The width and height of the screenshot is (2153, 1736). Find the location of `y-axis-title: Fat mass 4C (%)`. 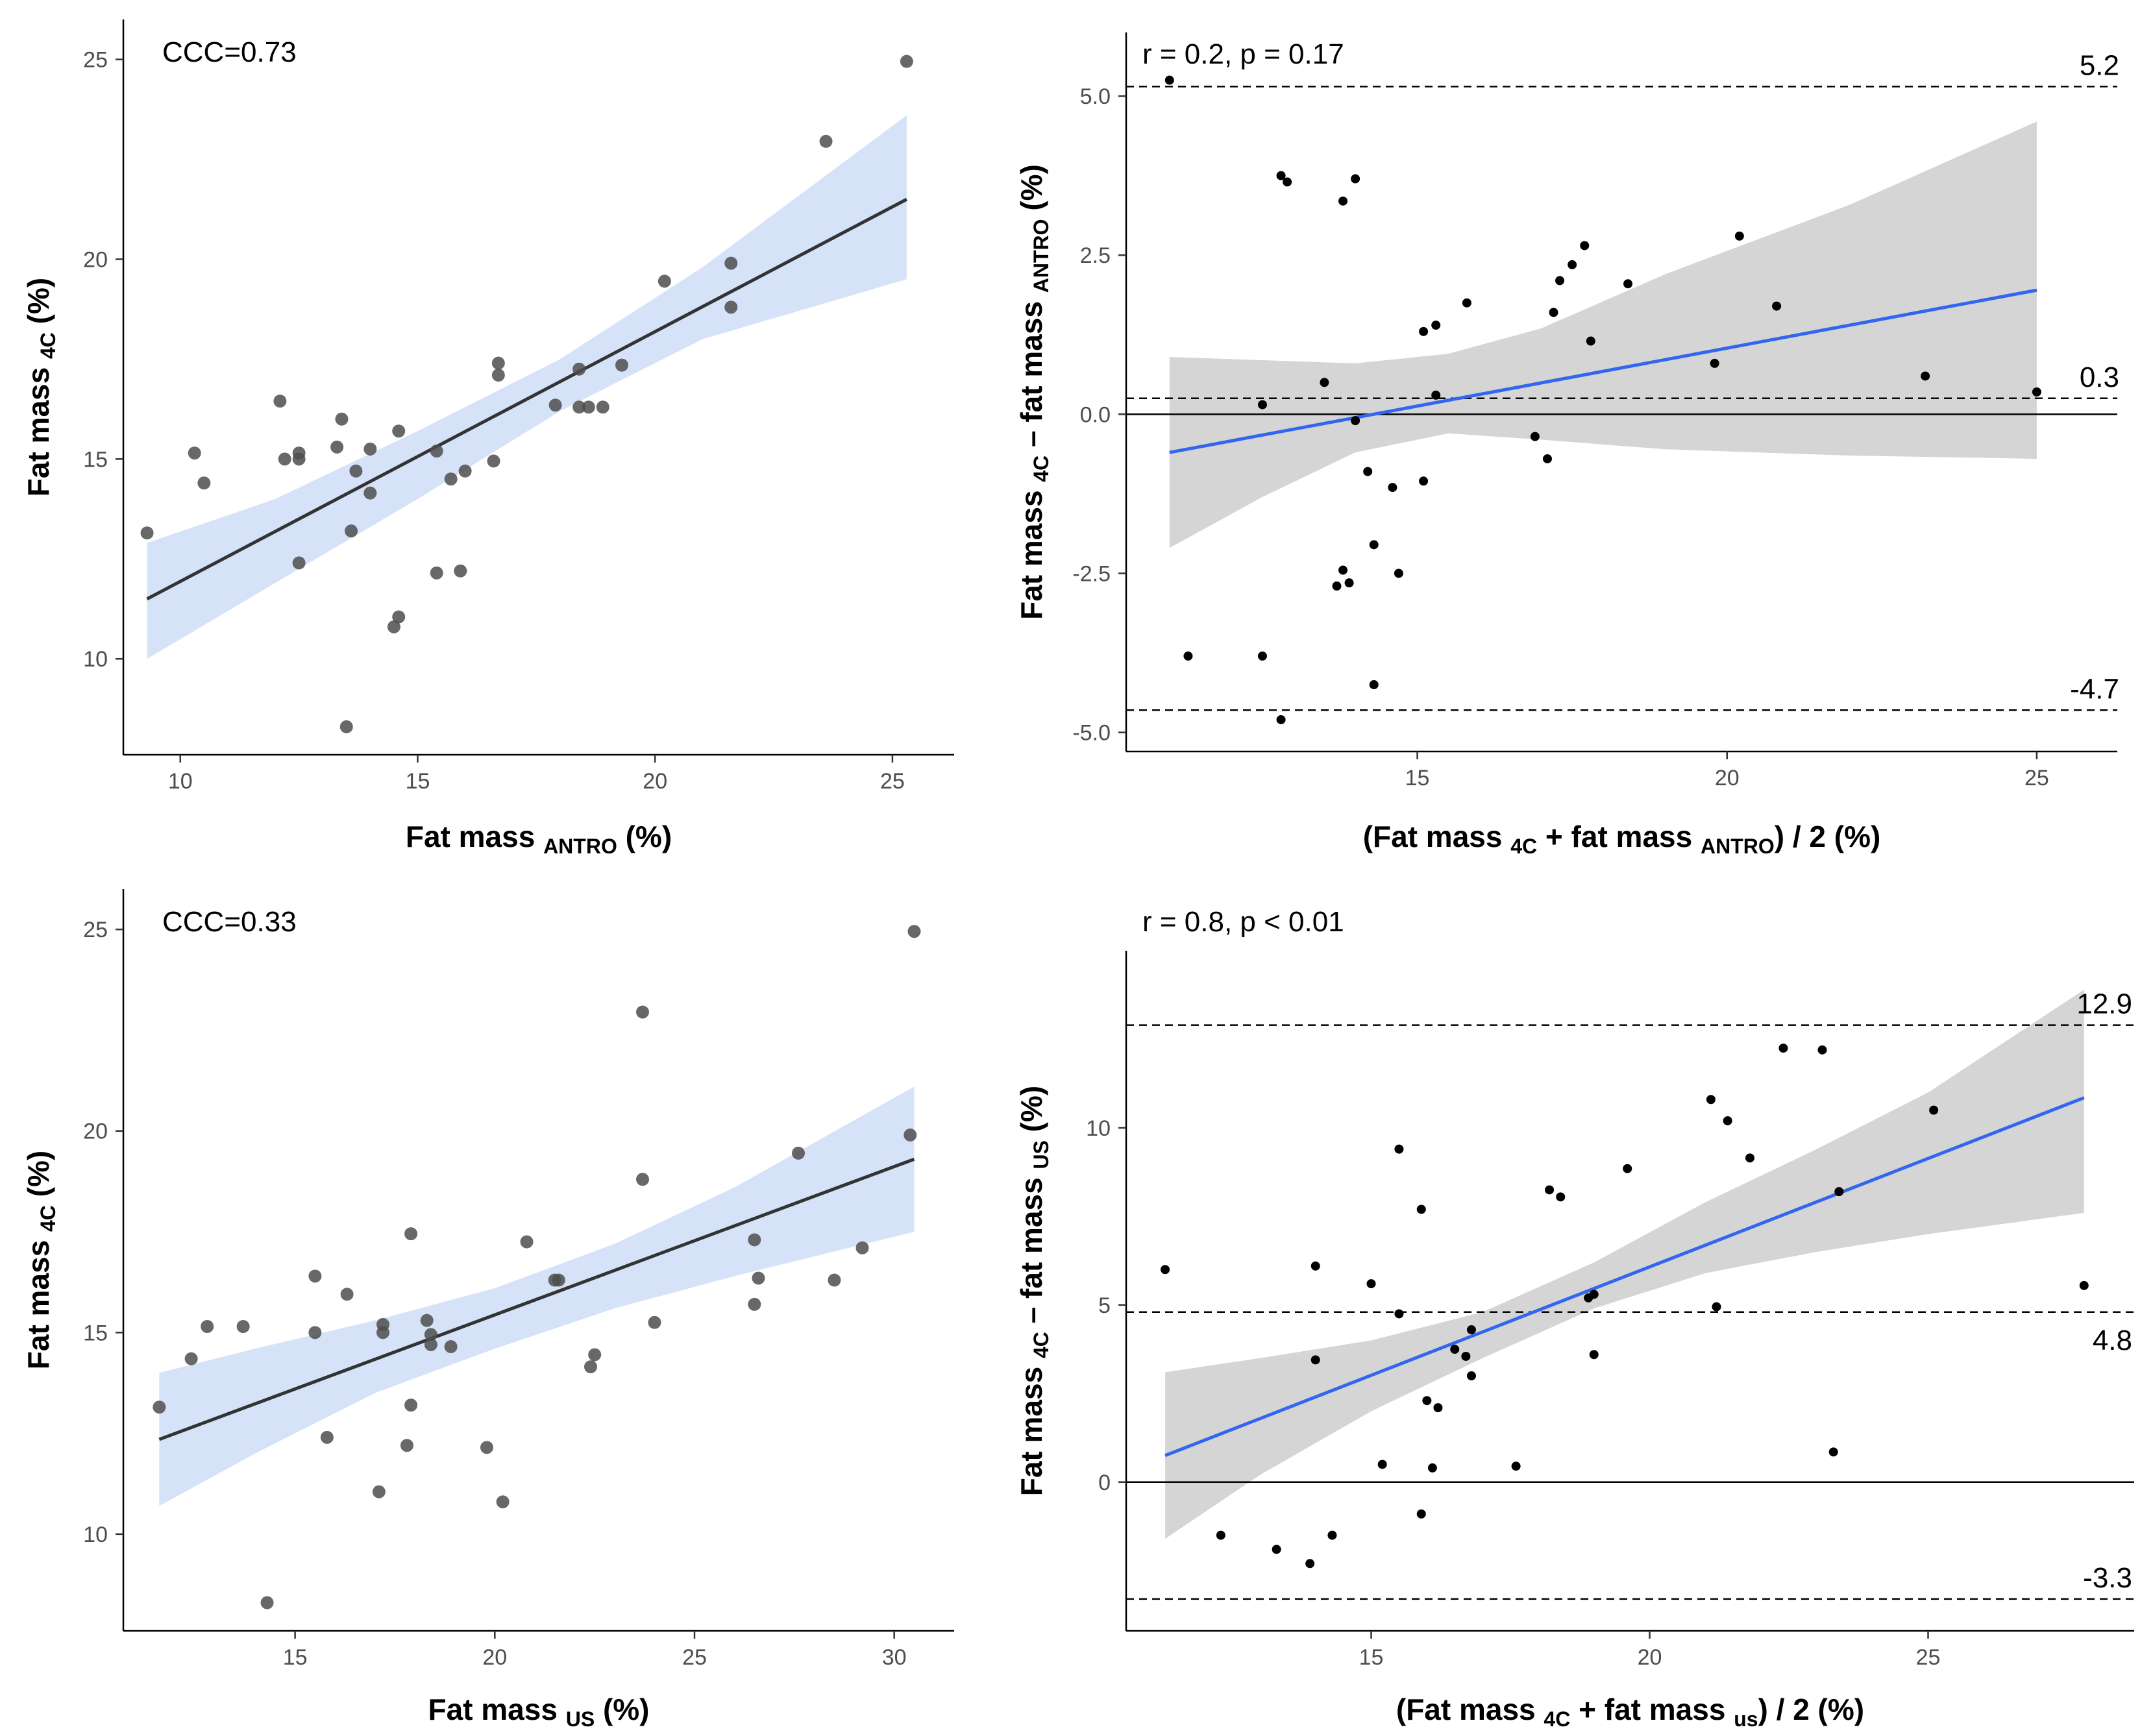

y-axis-title: Fat mass 4C (%) is located at coordinates (40, 1260).